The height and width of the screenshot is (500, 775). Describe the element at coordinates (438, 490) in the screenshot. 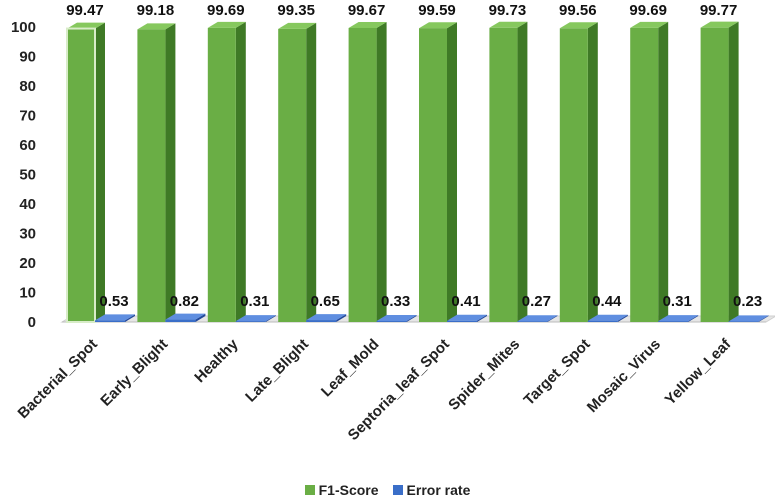

I see `legend-label-error: Error rate` at that location.